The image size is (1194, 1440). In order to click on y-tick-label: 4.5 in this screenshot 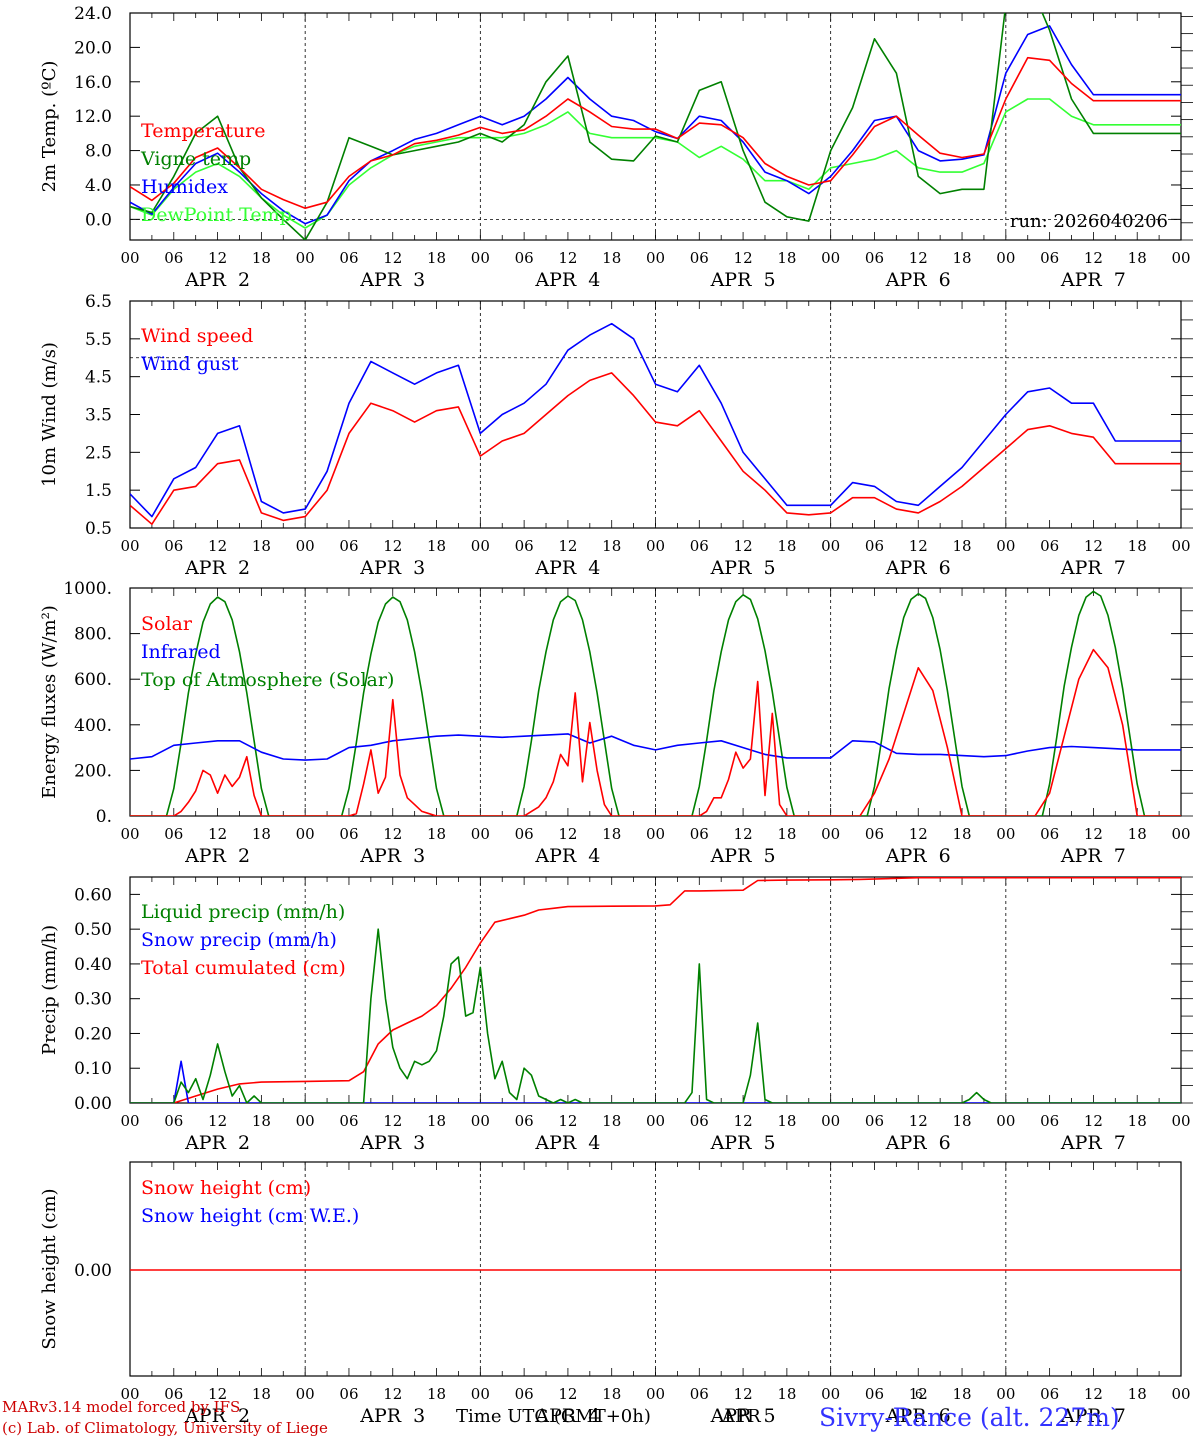, I will do `click(98, 378)`.